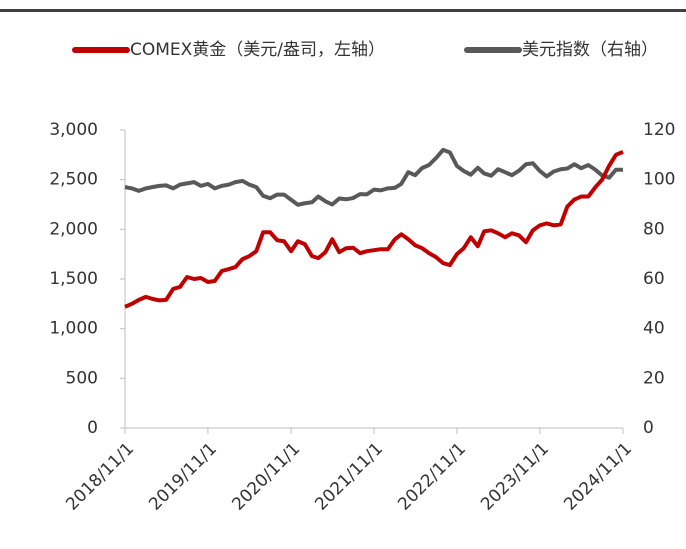 This screenshot has width=686, height=549. I want to click on y2-tick-label: 40, so click(654, 329).